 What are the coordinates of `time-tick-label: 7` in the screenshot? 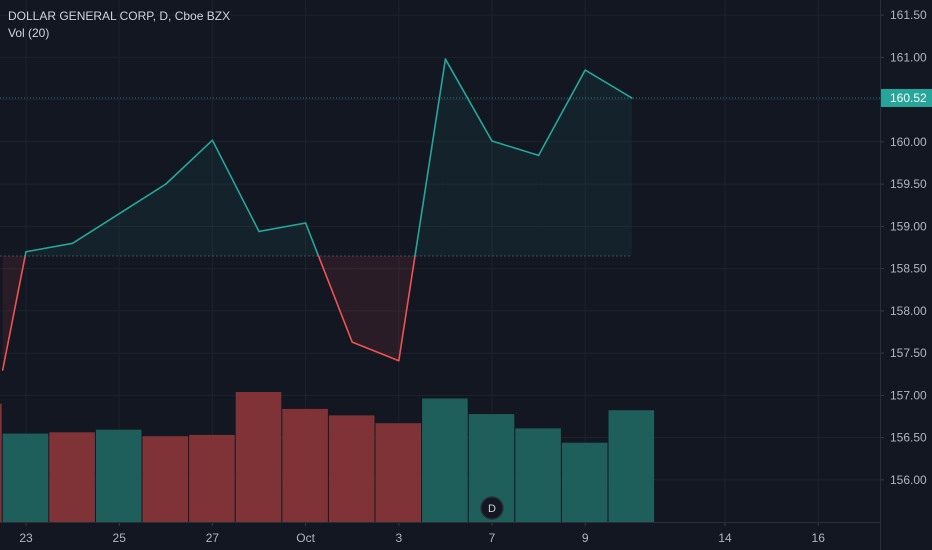 It's located at (492, 538).